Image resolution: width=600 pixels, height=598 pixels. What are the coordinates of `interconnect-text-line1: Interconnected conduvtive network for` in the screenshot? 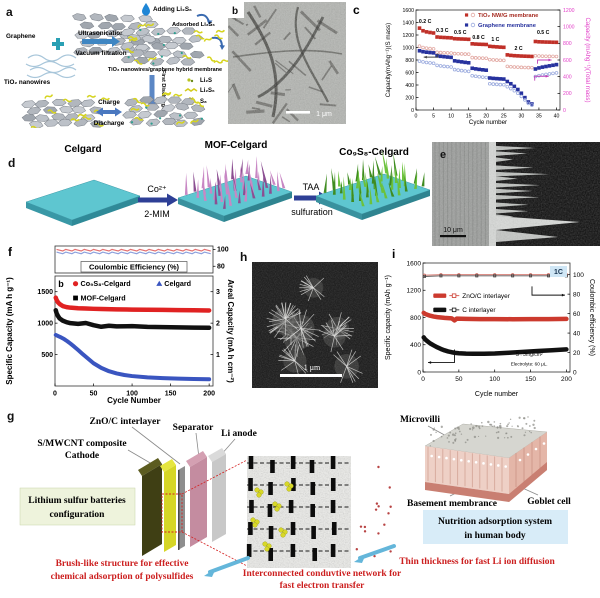 It's located at (322, 574).